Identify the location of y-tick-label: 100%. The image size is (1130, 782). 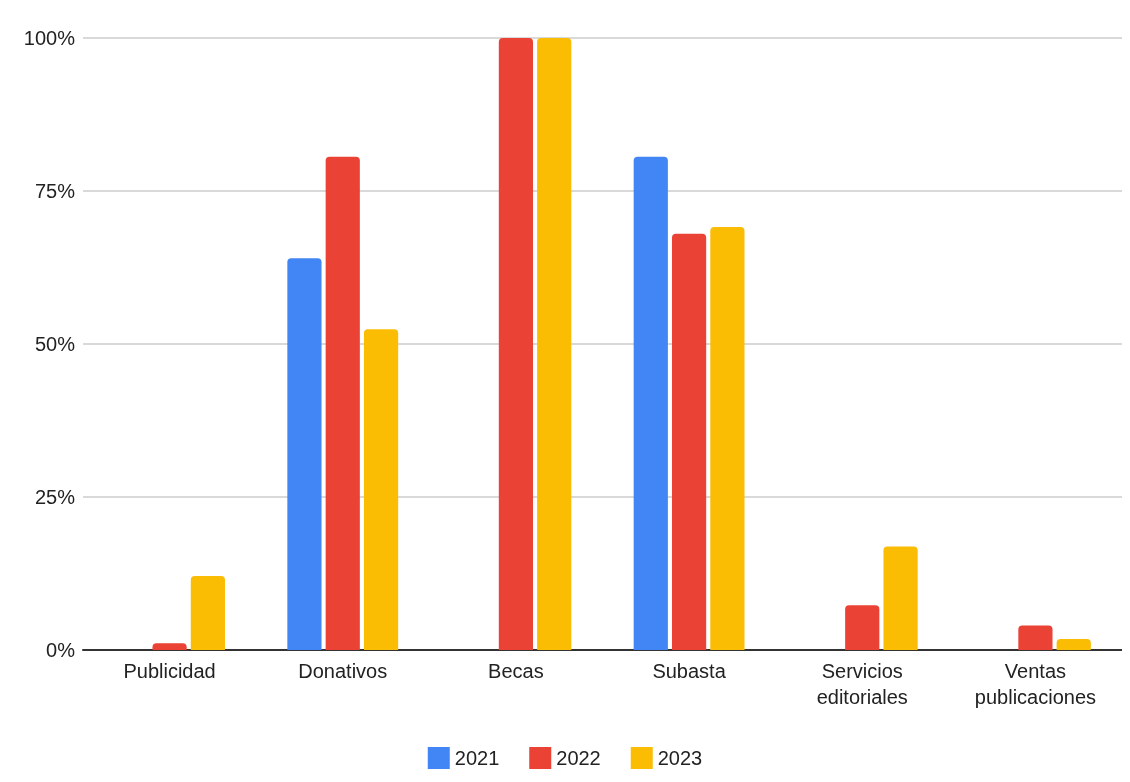
(49, 38).